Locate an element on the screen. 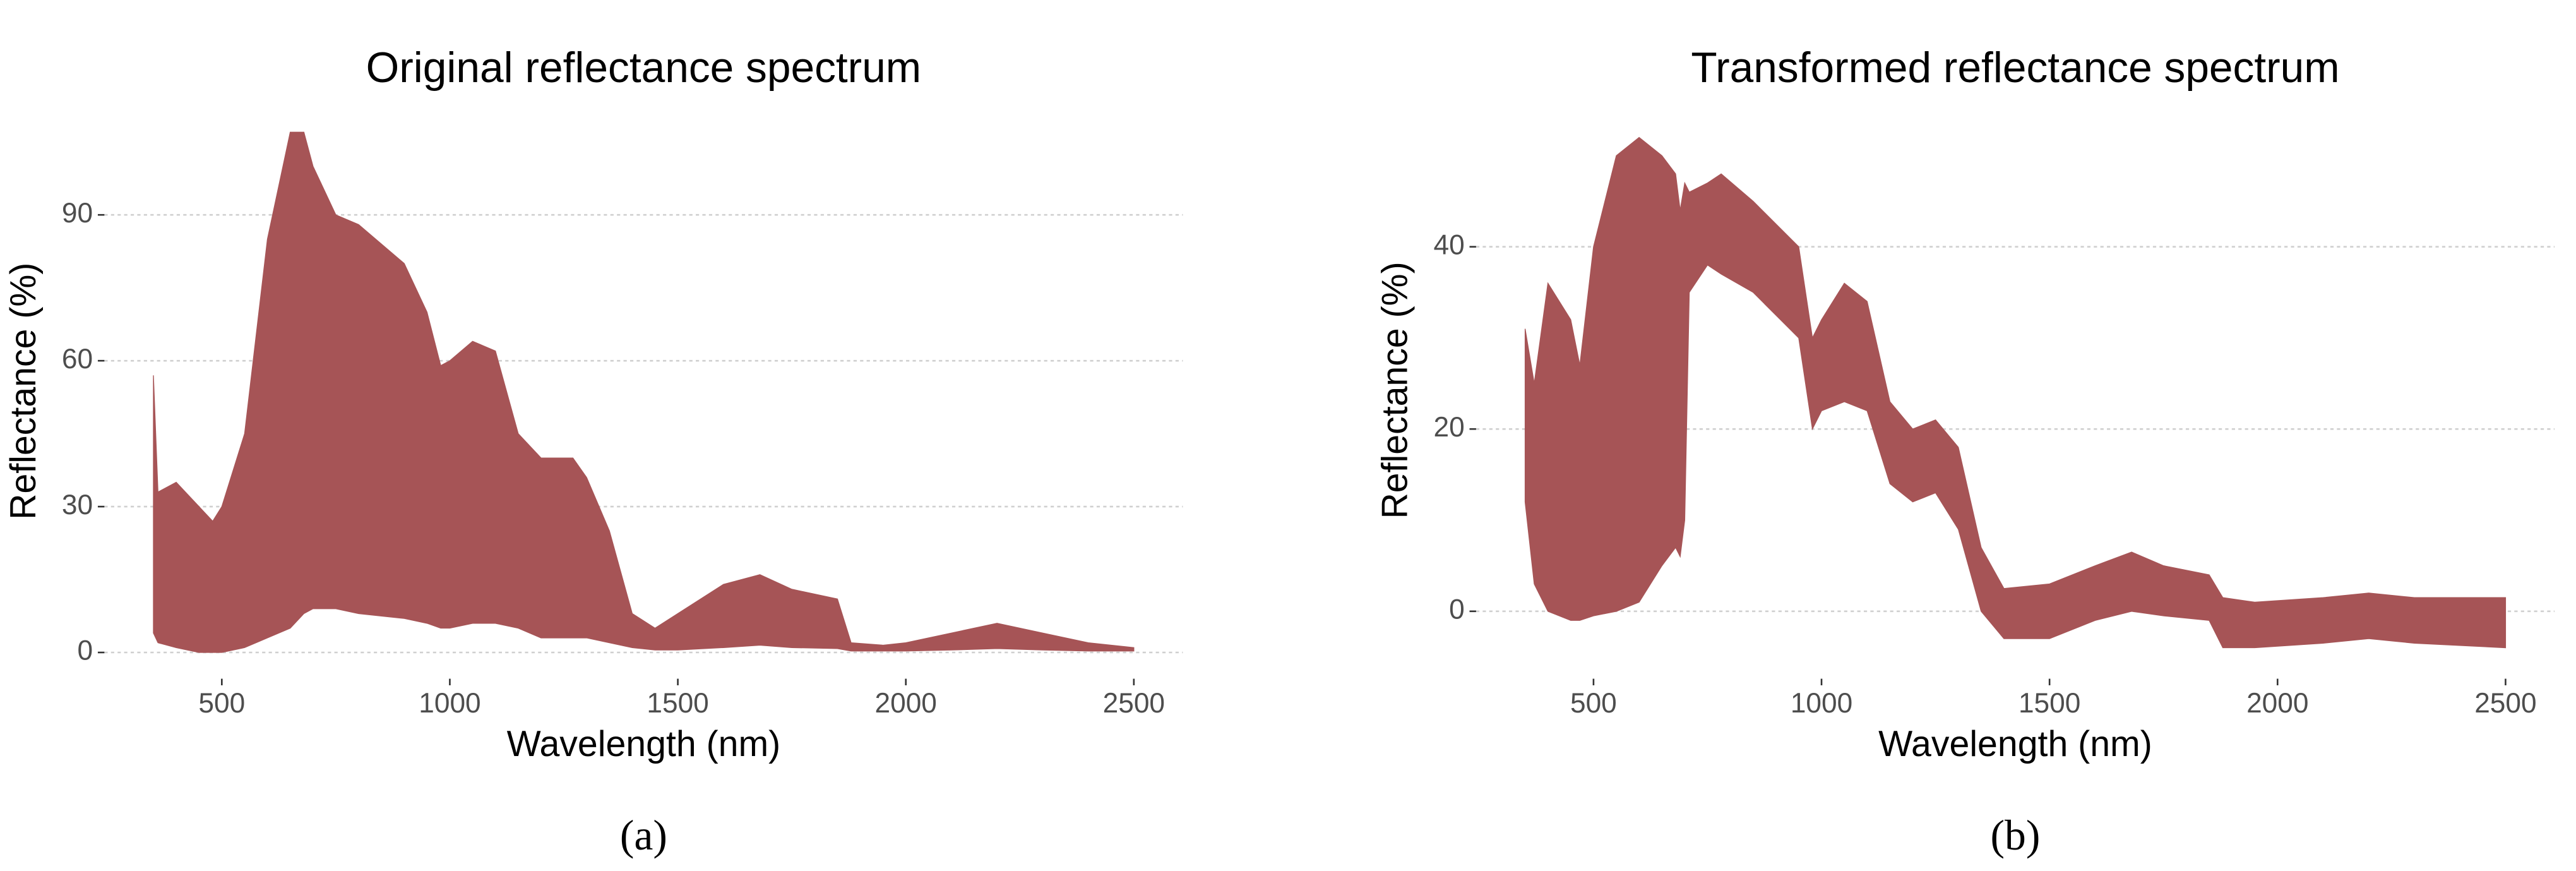  y-tick-label: 90 is located at coordinates (77, 213).